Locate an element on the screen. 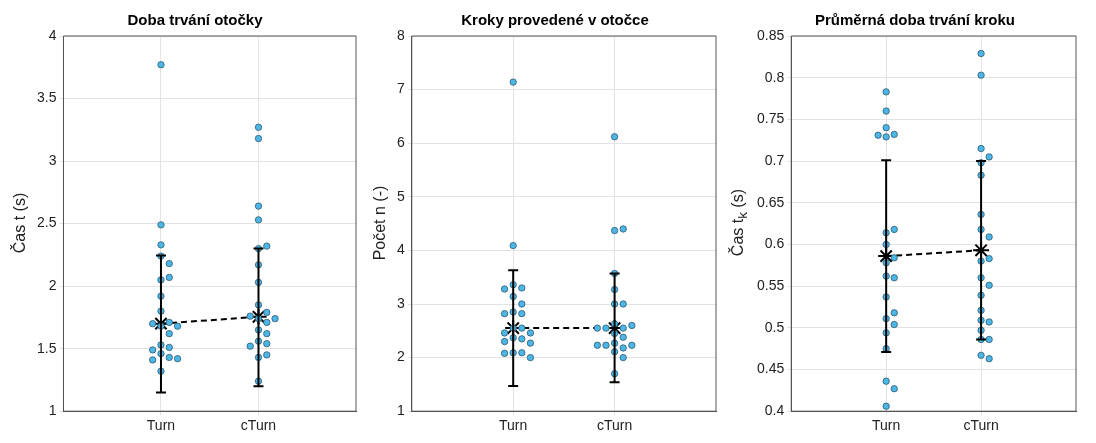  y-tick-label: 0.85 is located at coordinates (771, 34).